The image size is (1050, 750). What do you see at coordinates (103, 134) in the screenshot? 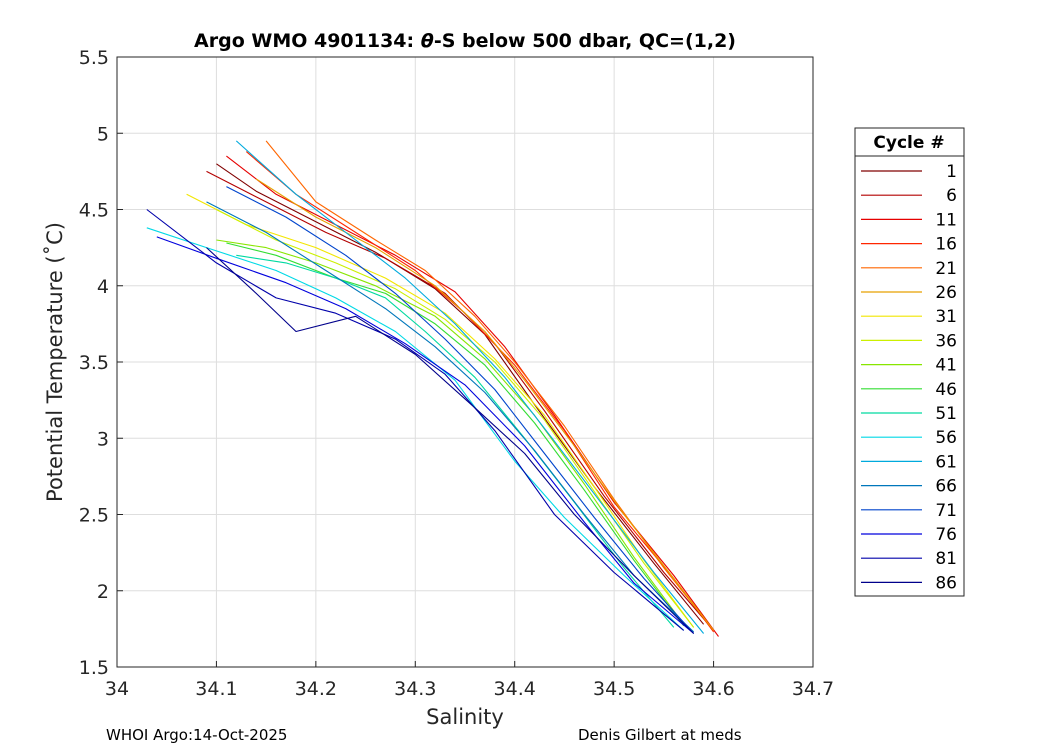
I see `y-tick-label: 5` at bounding box center [103, 134].